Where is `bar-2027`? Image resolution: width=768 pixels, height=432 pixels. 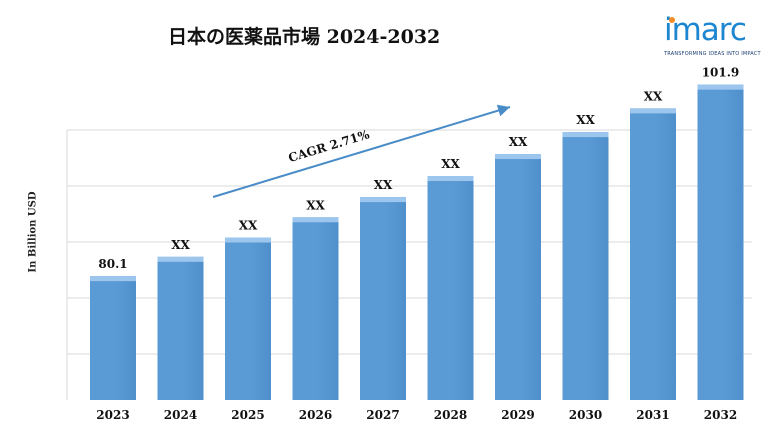
bar-2027 is located at coordinates (383, 298).